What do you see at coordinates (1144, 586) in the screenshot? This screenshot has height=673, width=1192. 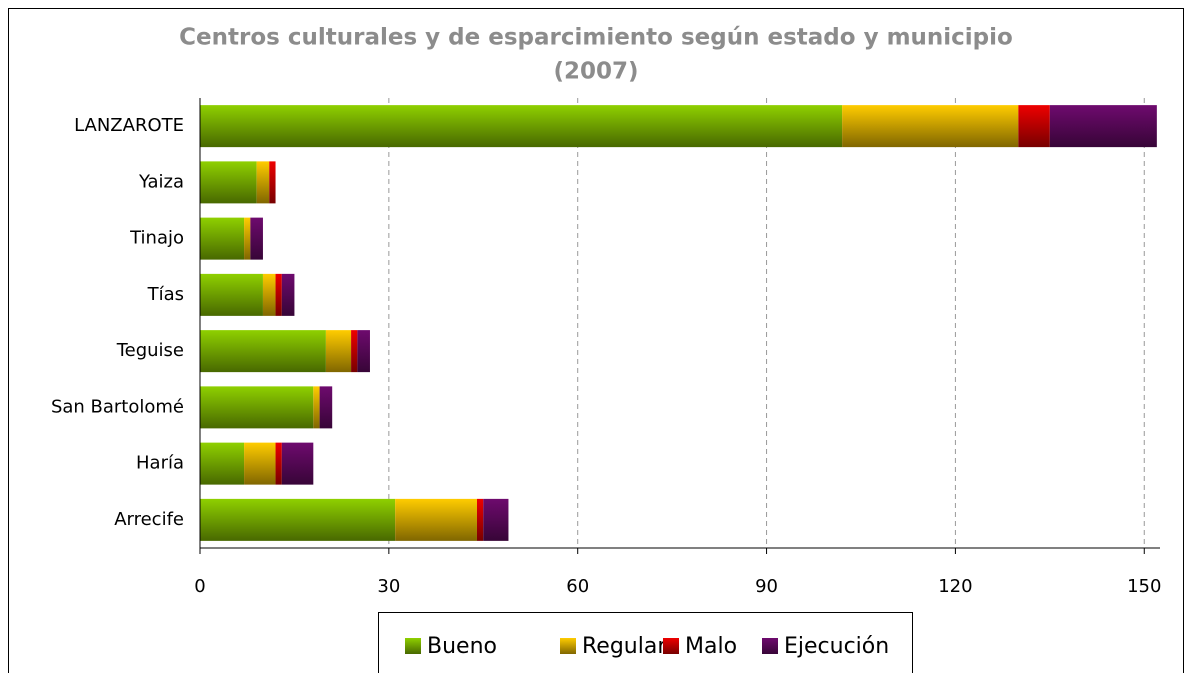 I see `x-tick-label: 150` at bounding box center [1144, 586].